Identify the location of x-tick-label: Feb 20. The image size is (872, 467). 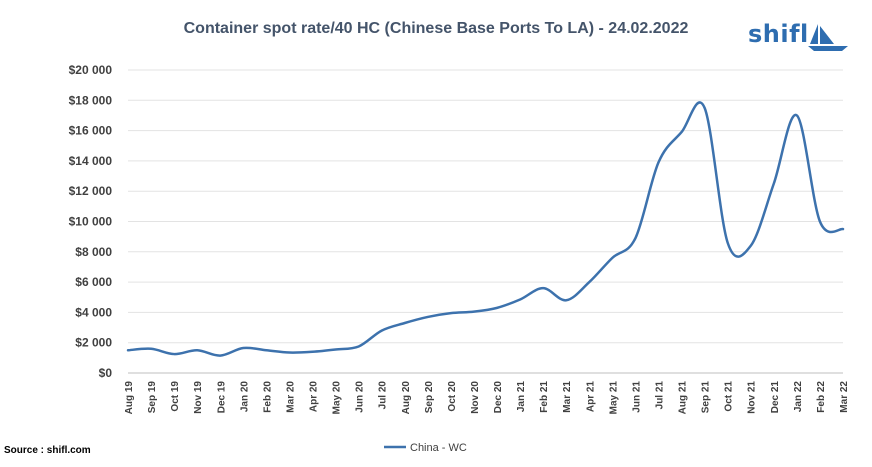
(267, 397).